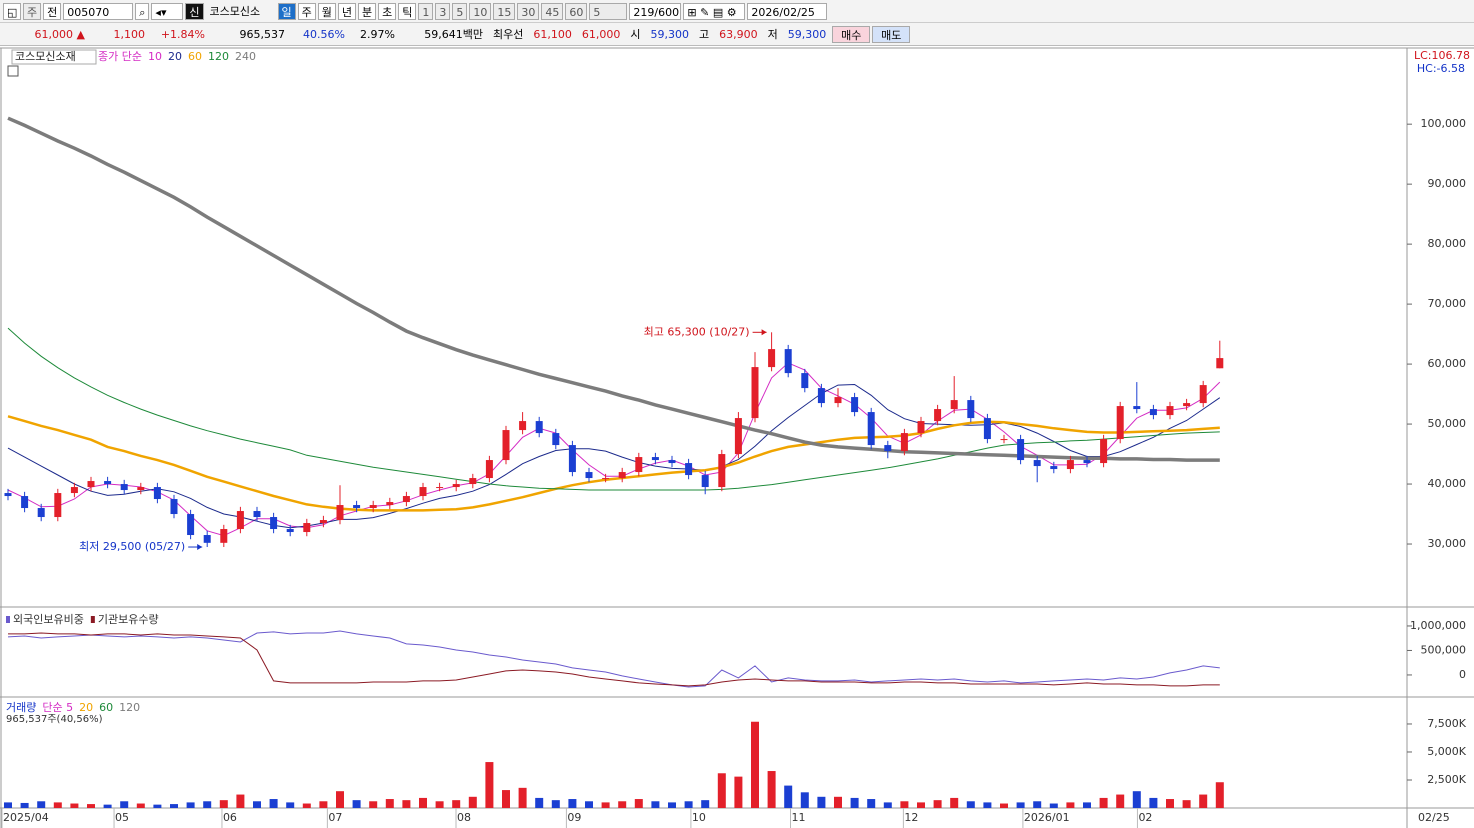 This screenshot has width=1474, height=828. Describe the element at coordinates (12, 11) in the screenshot. I see `icon-button: ◱` at that location.